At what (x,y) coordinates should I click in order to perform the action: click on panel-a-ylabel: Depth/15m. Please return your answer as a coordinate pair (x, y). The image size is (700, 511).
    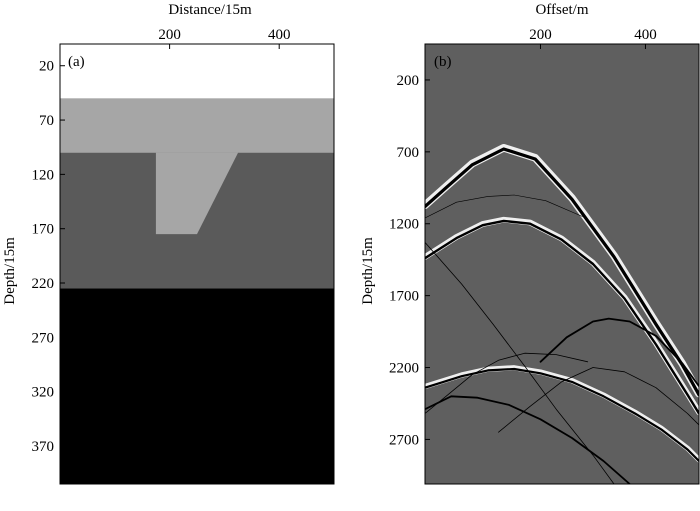
    Looking at the image, I should click on (10, 271).